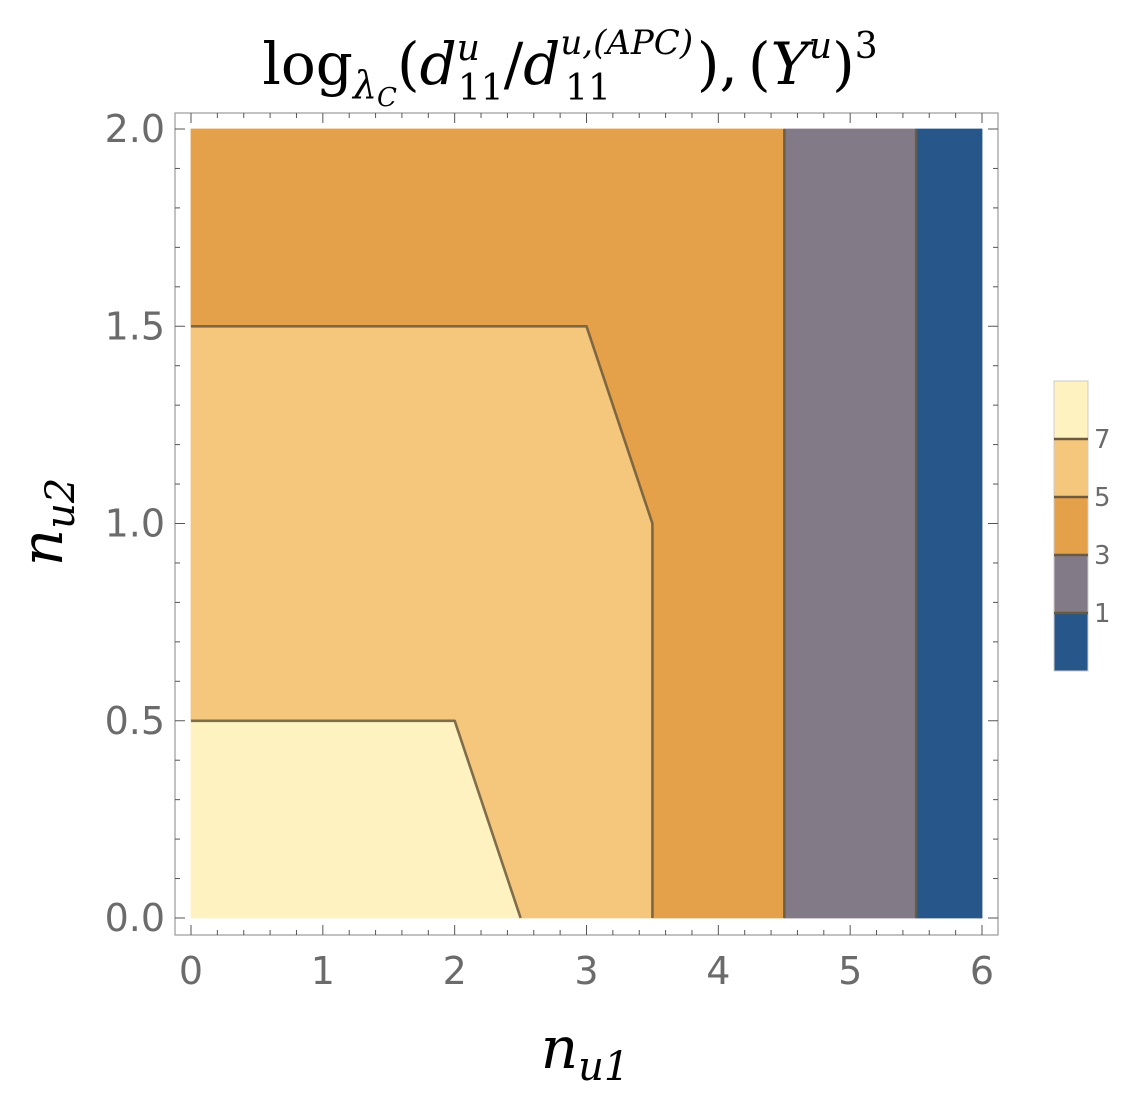 The width and height of the screenshot is (1141, 1093). What do you see at coordinates (792, 64) in the screenshot?
I see `title-y: Y` at bounding box center [792, 64].